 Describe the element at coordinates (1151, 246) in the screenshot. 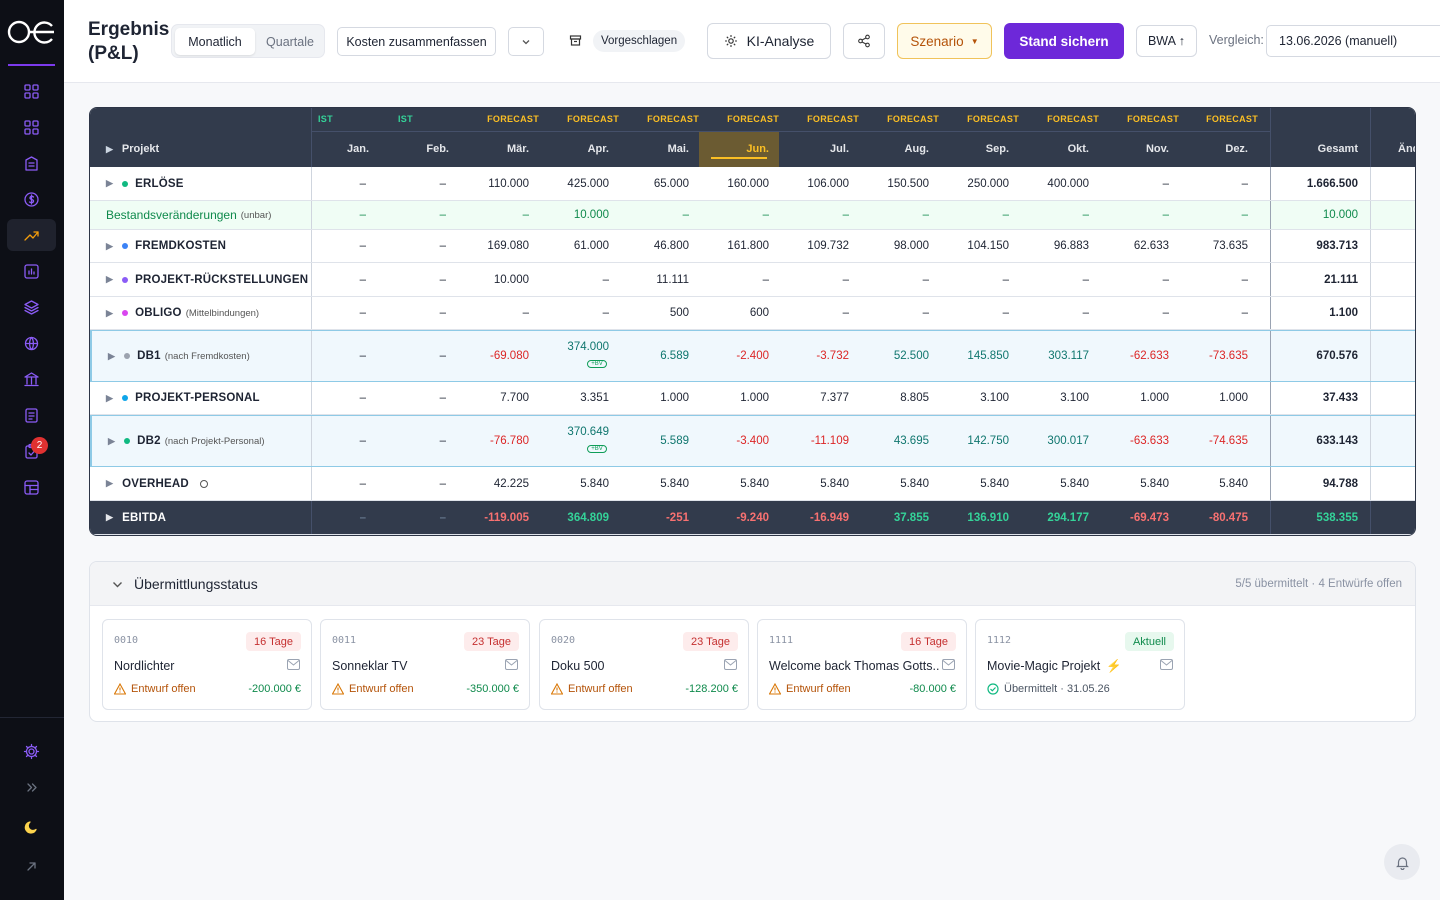

I see `table-cell: 62.633` at that location.